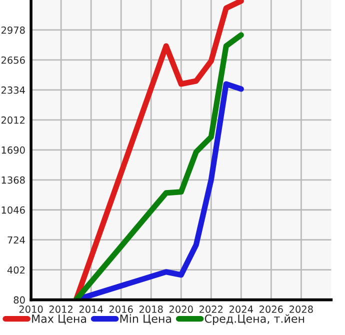 The width and height of the screenshot is (345, 335). Describe the element at coordinates (59, 319) in the screenshot. I see `legend-label: Max Цена` at that location.